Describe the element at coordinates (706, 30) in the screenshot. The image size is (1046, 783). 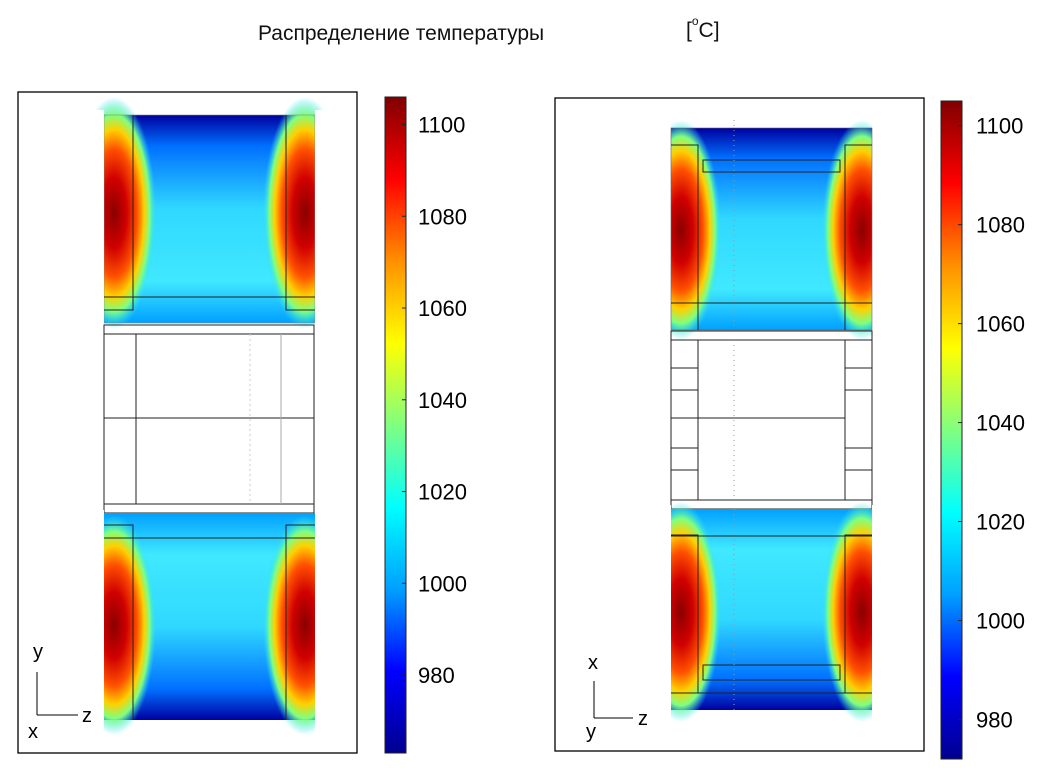
I see `unit-letter: C` at that location.